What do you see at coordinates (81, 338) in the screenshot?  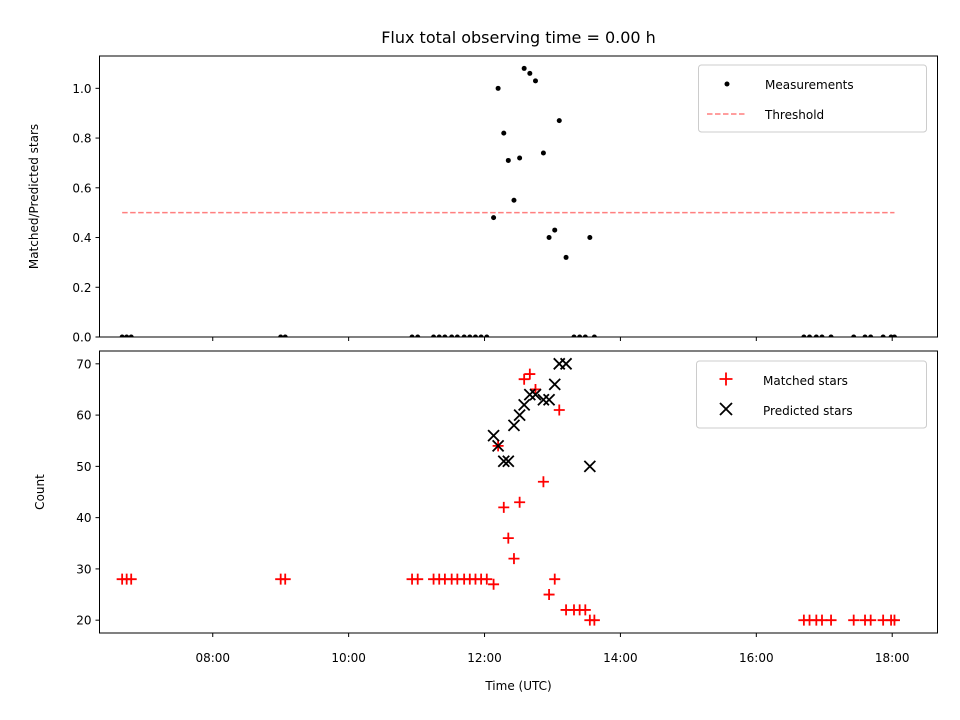 I see `y-tick-label: 0.0` at bounding box center [81, 338].